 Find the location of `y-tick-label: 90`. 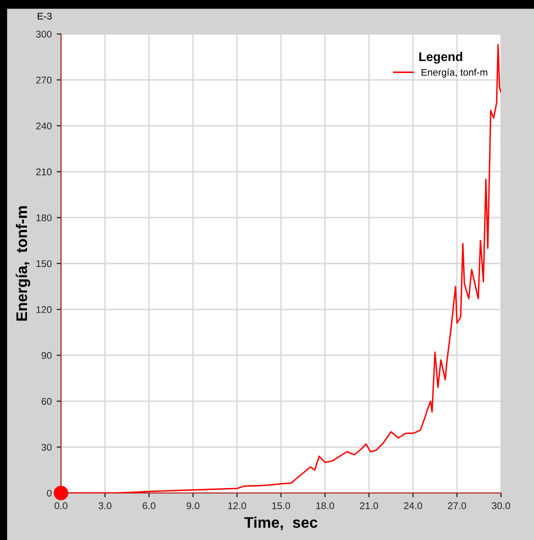

y-tick-label: 90 is located at coordinates (47, 355).